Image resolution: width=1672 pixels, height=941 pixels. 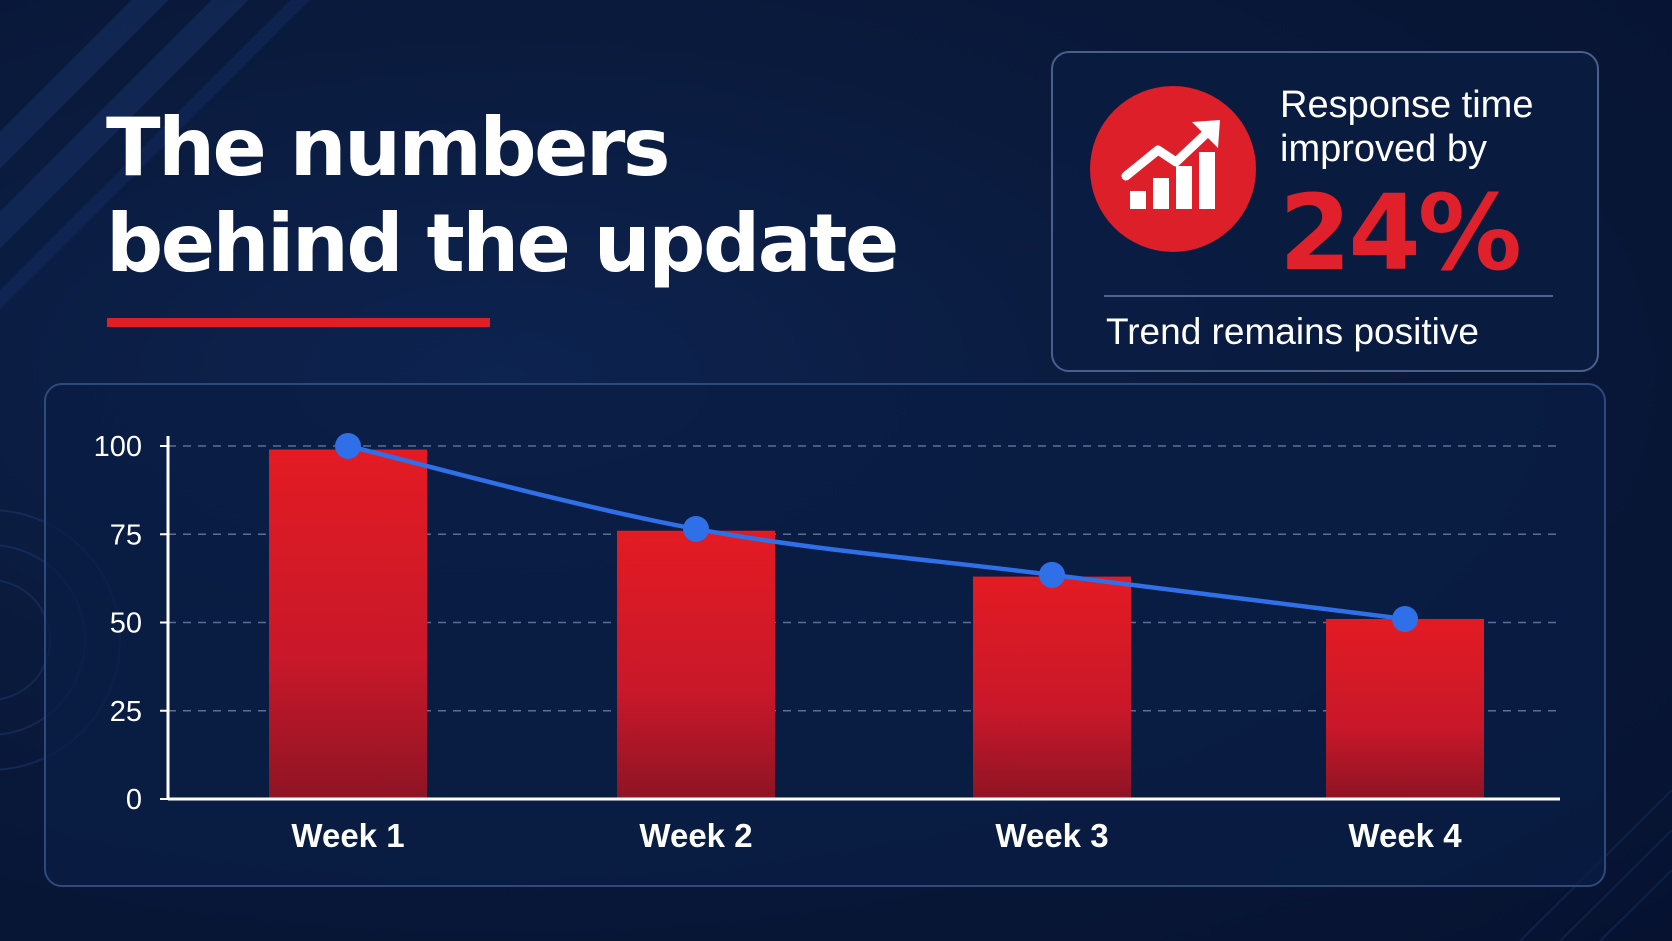 I want to click on stat-value: 24%, so click(x=1400, y=233).